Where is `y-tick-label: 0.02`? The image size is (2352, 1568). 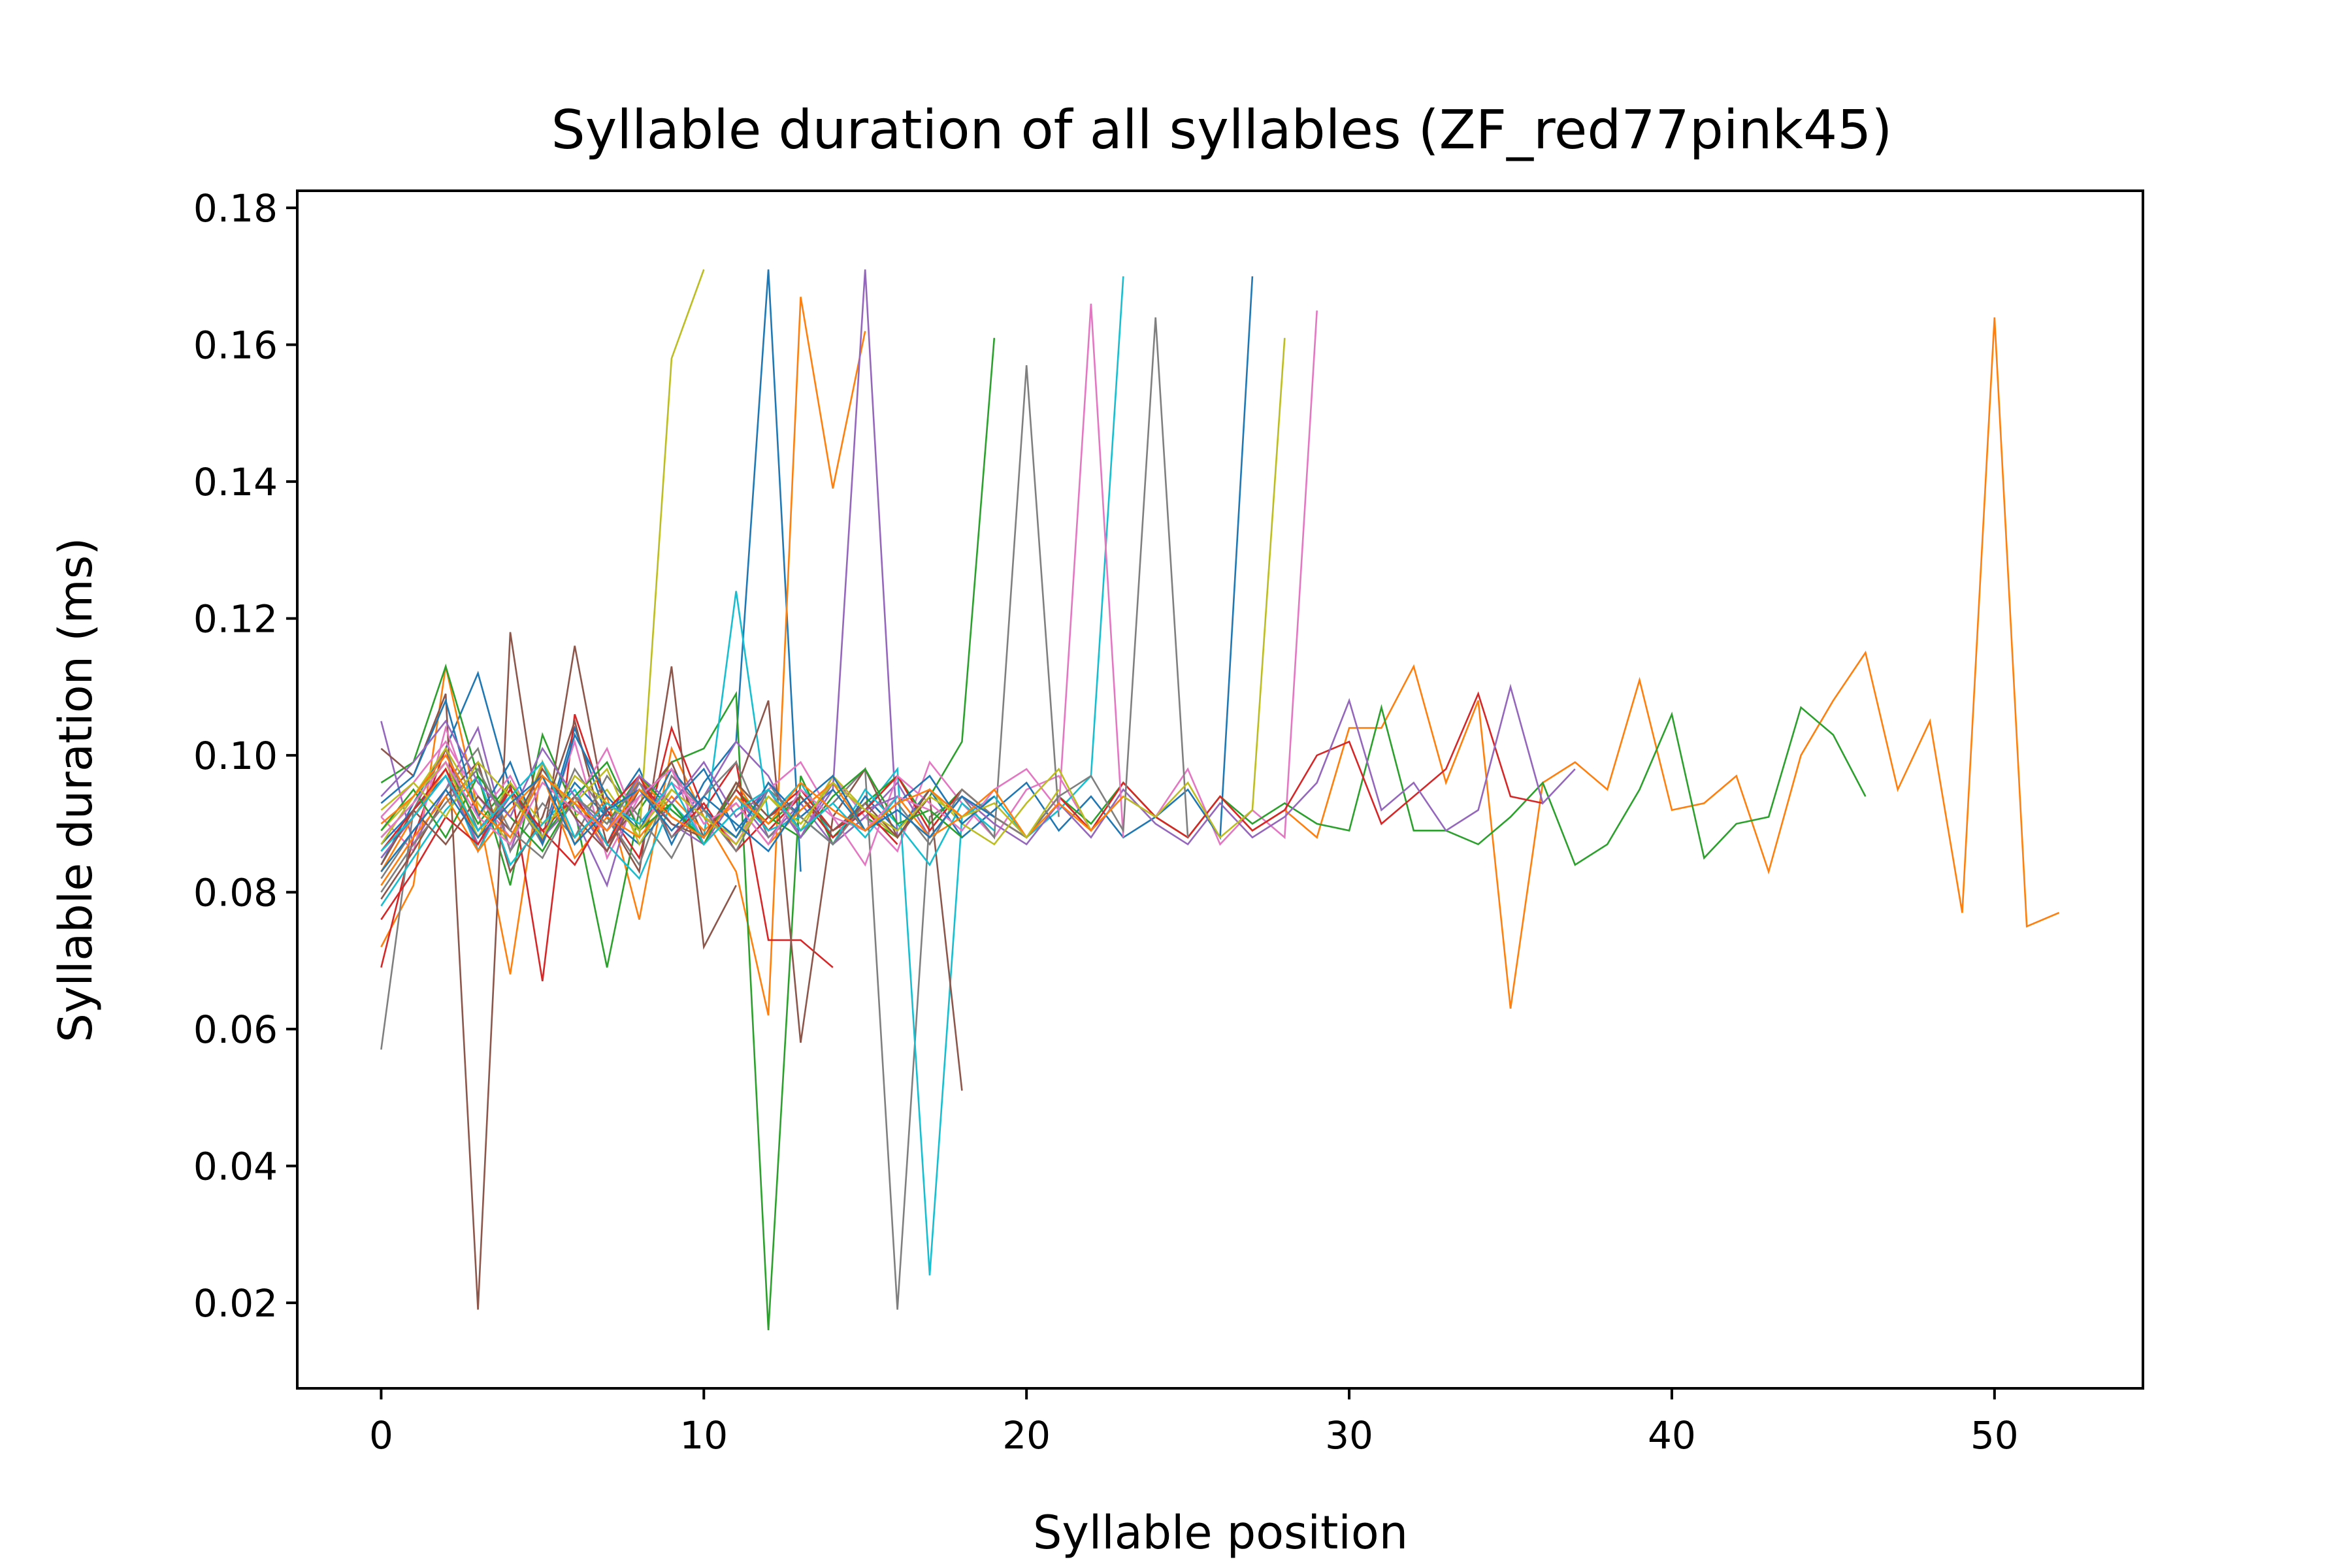
y-tick-label: 0.02 is located at coordinates (235, 1303).